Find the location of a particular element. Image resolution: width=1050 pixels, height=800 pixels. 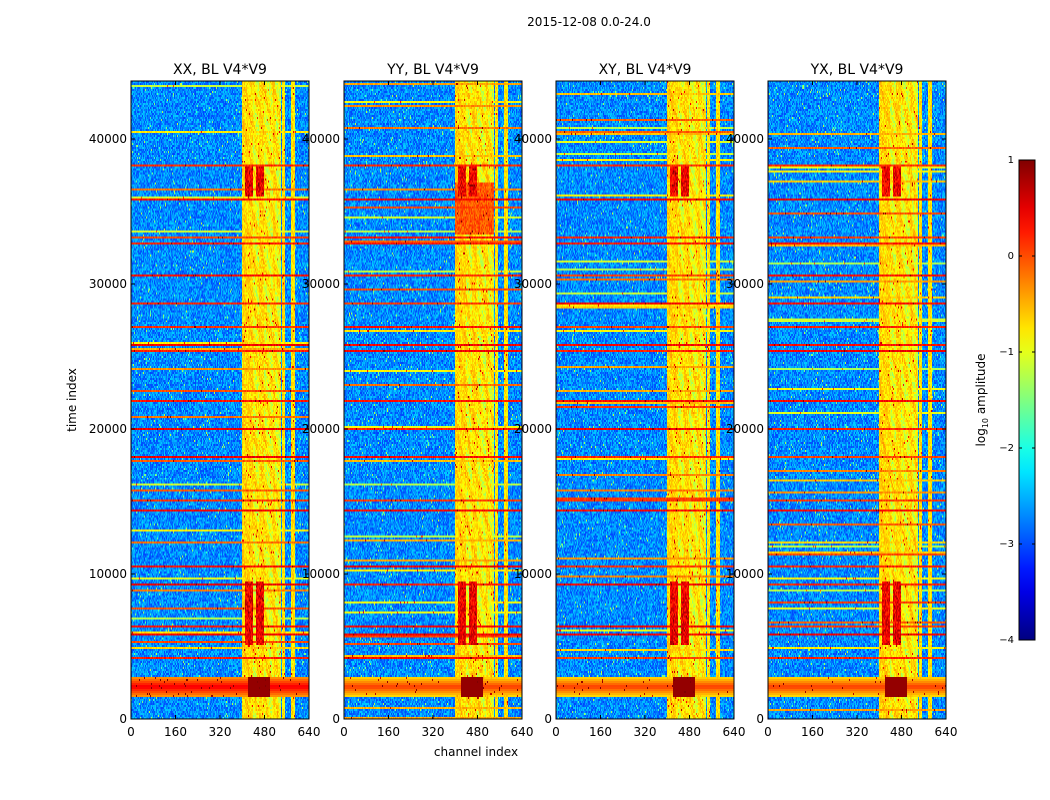

colorbar-tick-label: −3 is located at coordinates (1006, 544).